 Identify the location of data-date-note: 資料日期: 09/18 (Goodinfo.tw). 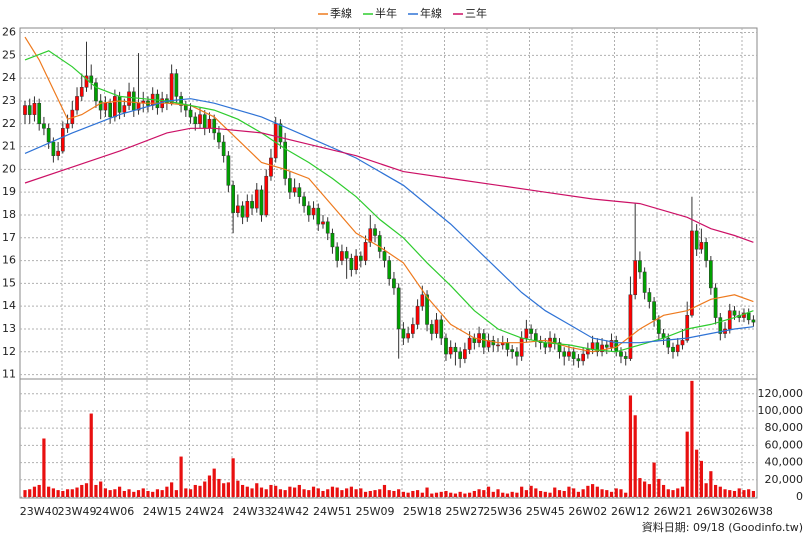
(722, 527).